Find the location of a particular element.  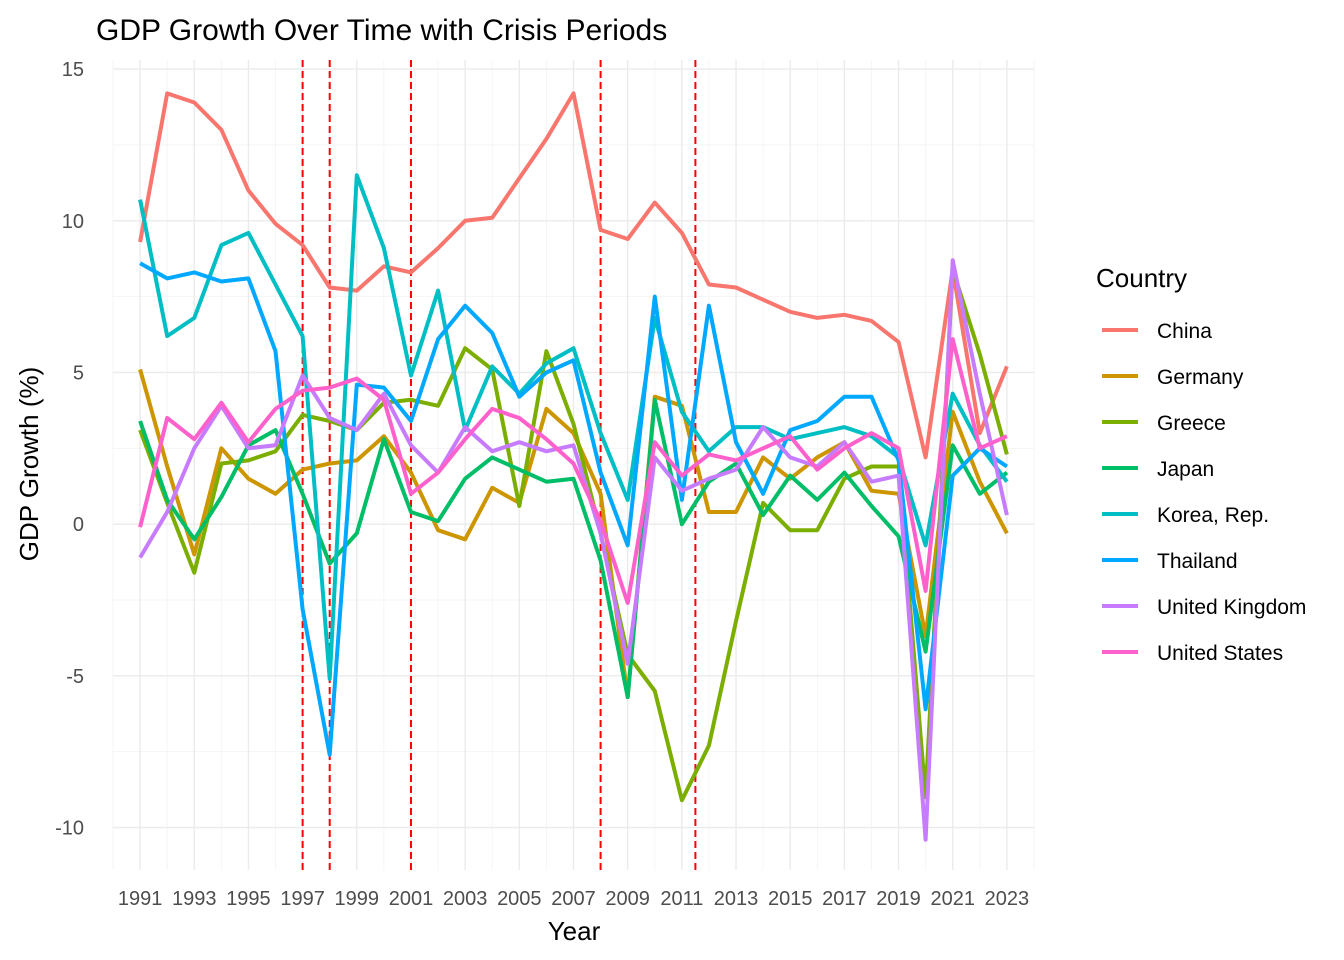

y-axis-title: GDP Growth (%) is located at coordinates (29, 464).